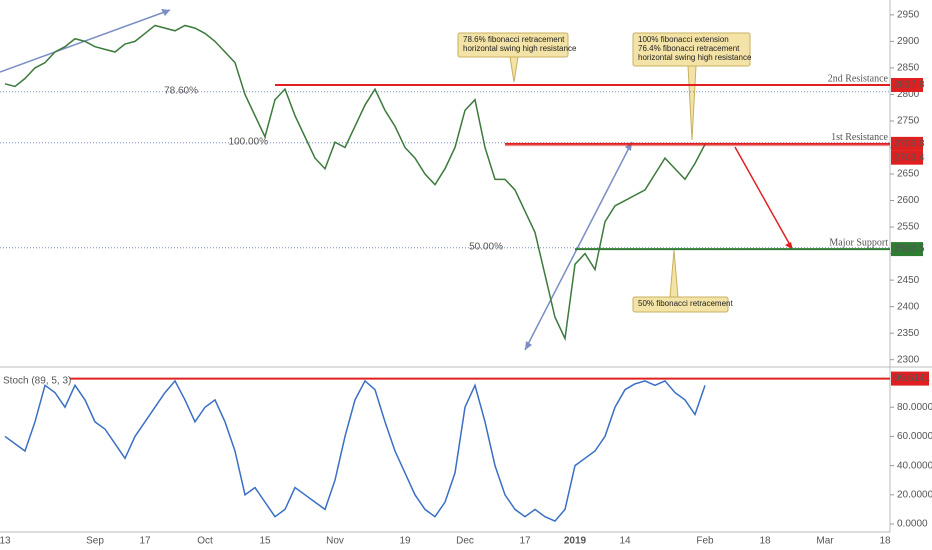 This screenshot has width=932, height=550. I want to click on callout-text: 78.6% fibonacci retracement, so click(514, 39).